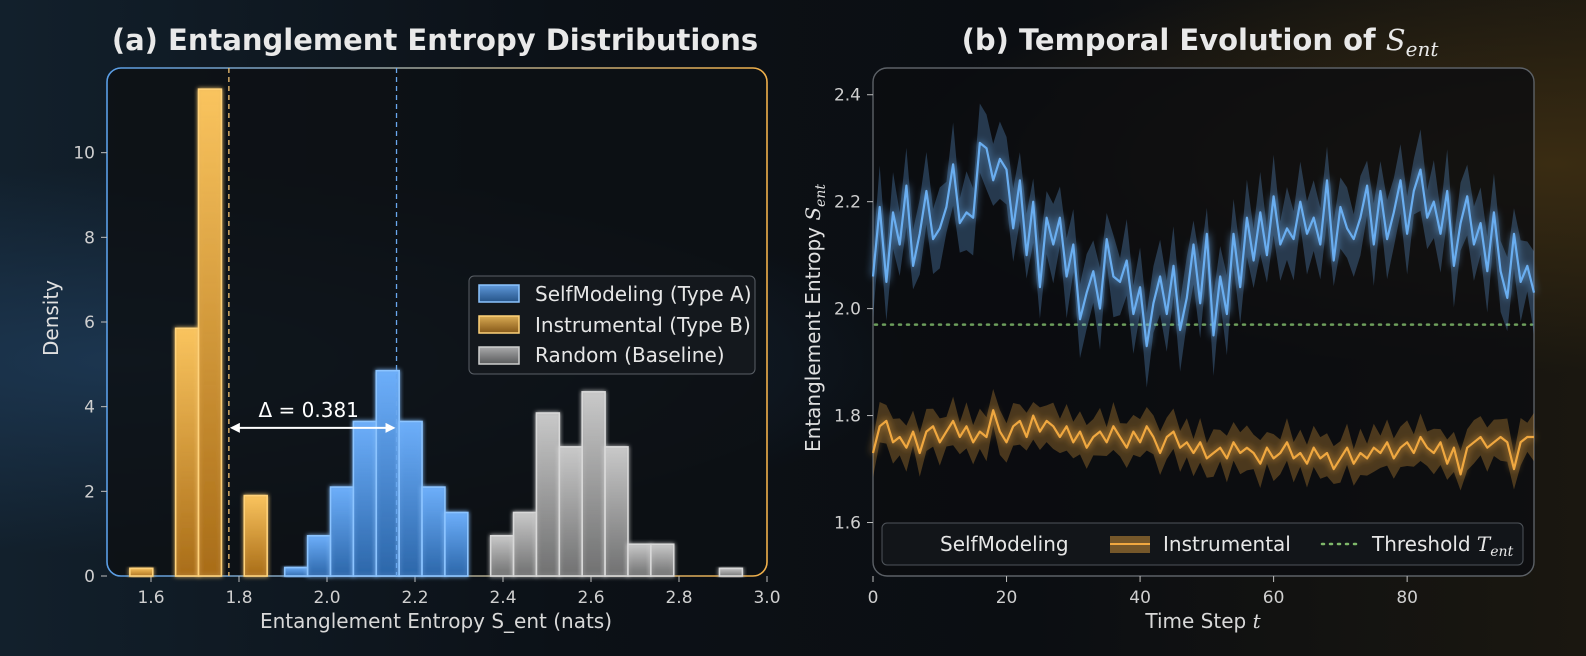 The height and width of the screenshot is (656, 1586). I want to click on legend-b-label-selfmodeling: SelfModeling, so click(1004, 544).